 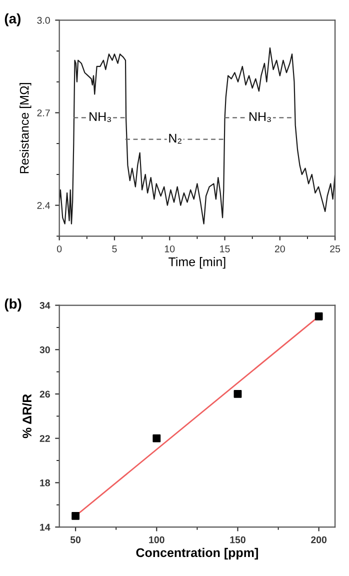 I want to click on annotation: N₂, so click(x=175, y=139).